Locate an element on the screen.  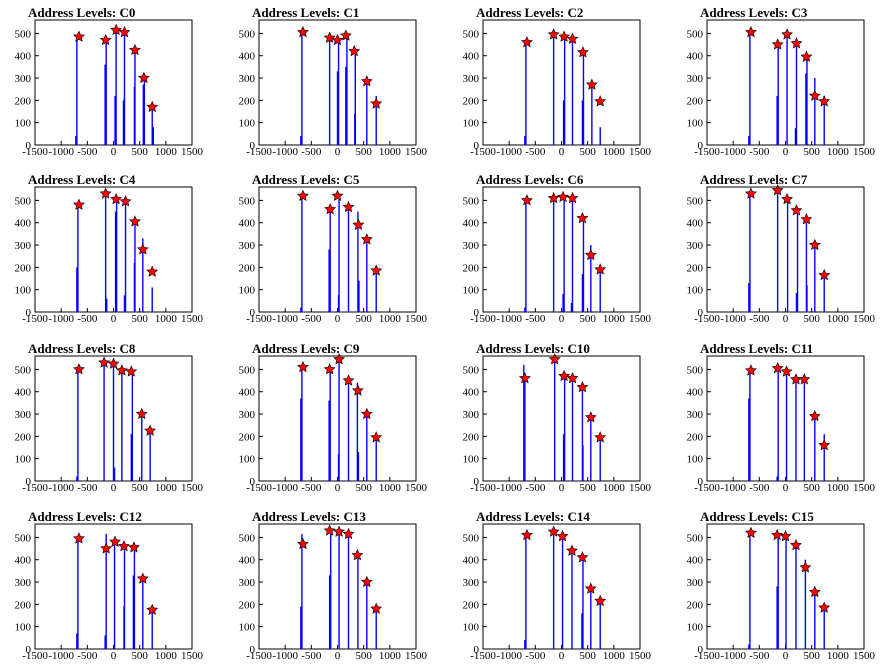
chart-title: Address Levels: C4 is located at coordinates (82, 179).